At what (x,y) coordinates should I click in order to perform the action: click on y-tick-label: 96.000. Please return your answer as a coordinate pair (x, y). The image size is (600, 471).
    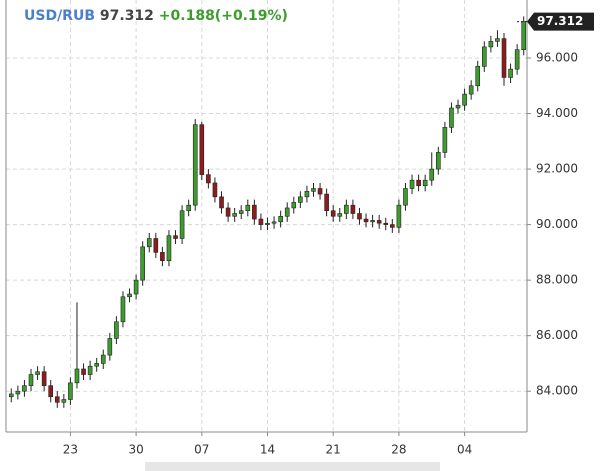
    Looking at the image, I should click on (557, 58).